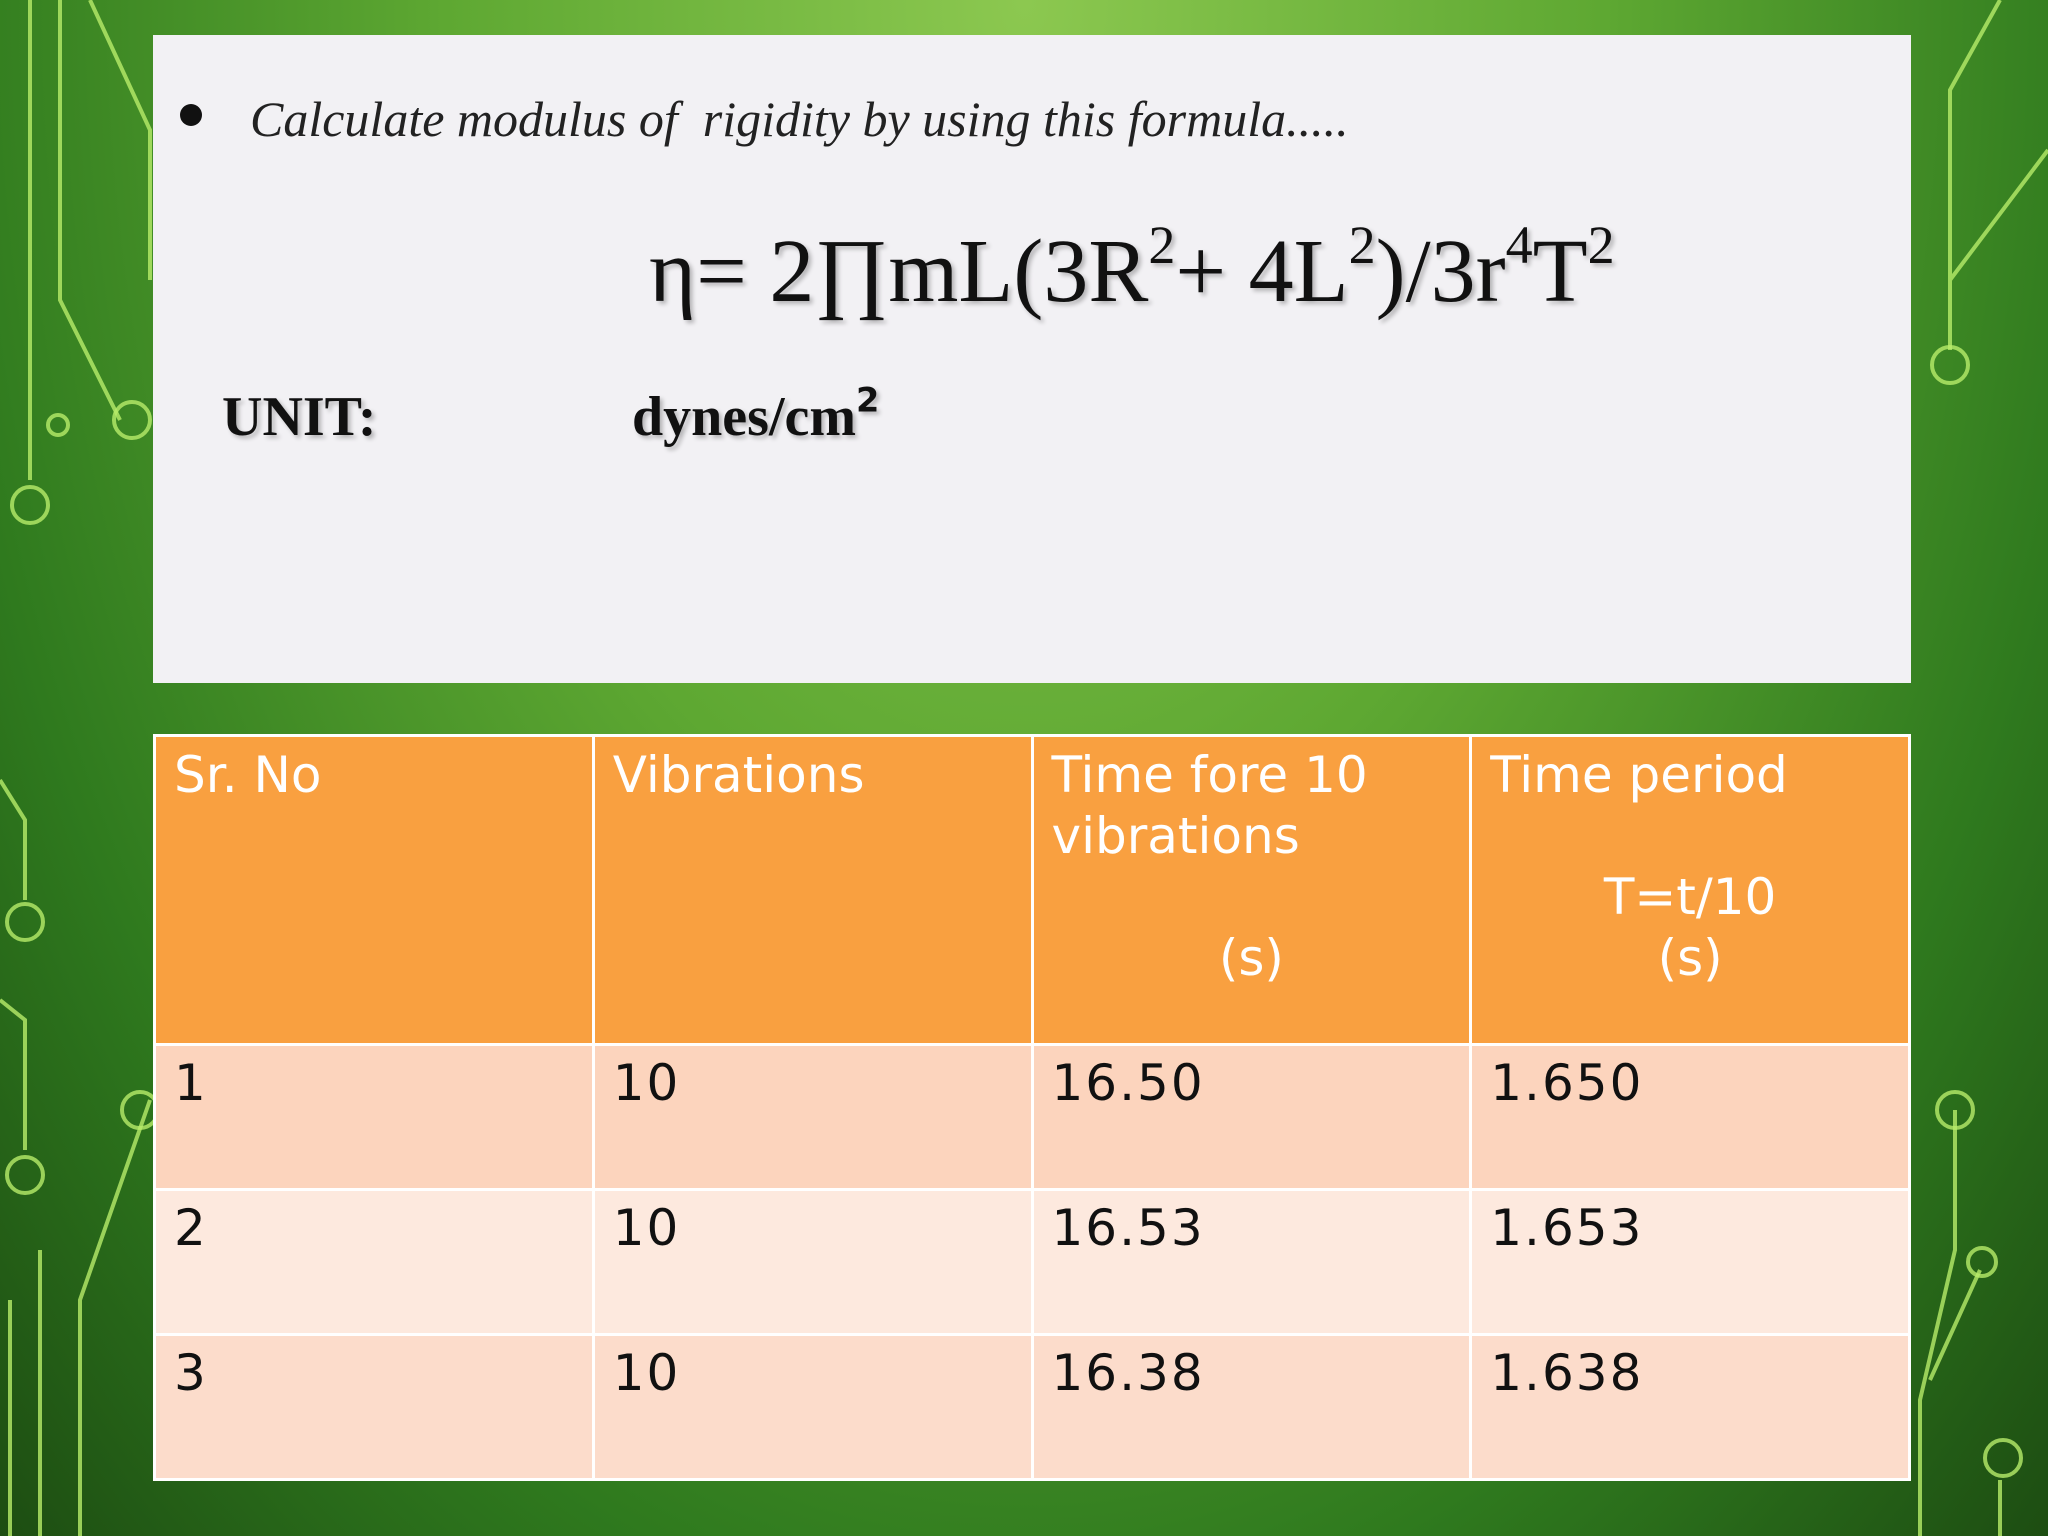 This screenshot has width=2048, height=1536. Describe the element at coordinates (1639, 775) in the screenshot. I see `header-line: Time period` at that location.